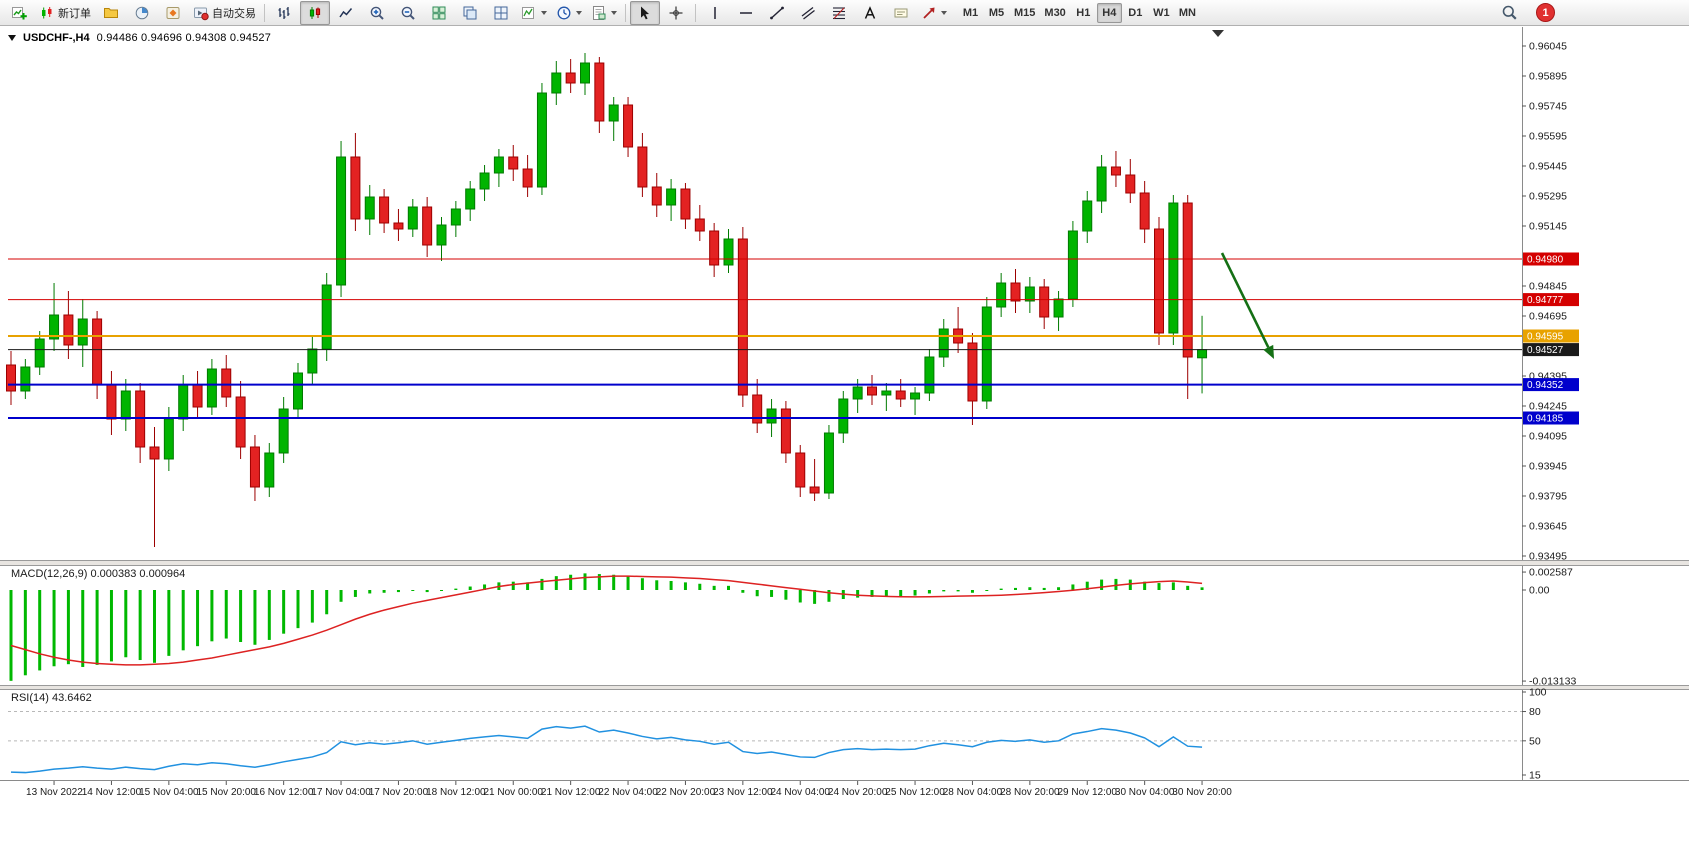 This screenshot has width=1689, height=862. I want to click on search-button, so click(1509, 13).